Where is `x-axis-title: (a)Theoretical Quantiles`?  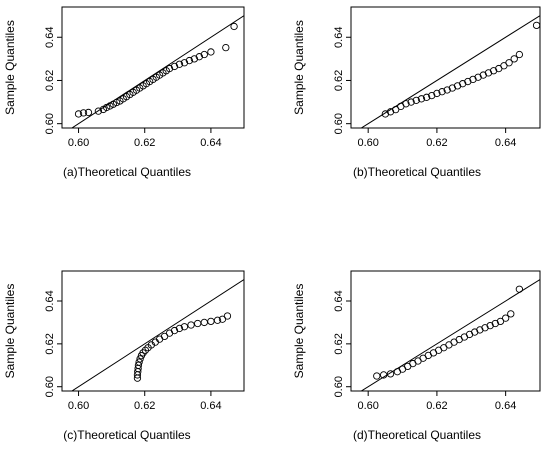 x-axis-title: (a)Theoretical Quantiles is located at coordinates (127, 172).